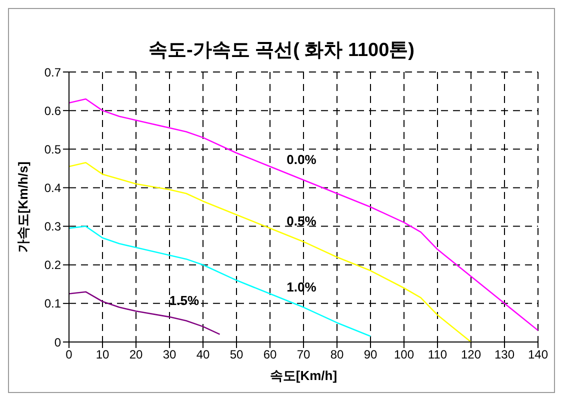 The image size is (563, 401). I want to click on x-tick-label: 120, so click(471, 355).